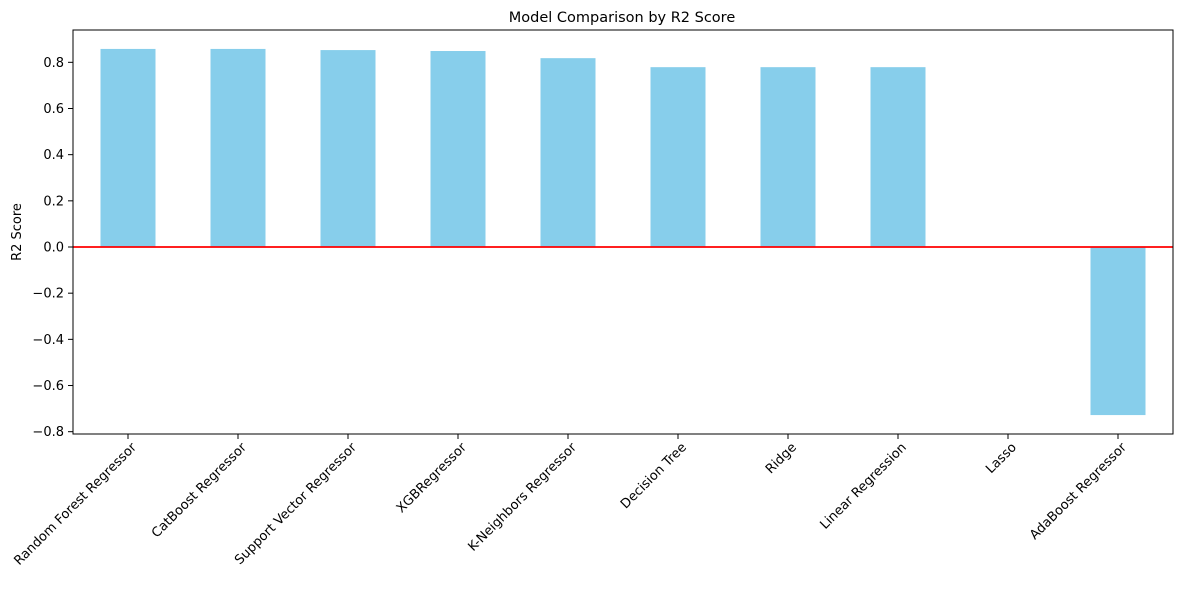 Image resolution: width=1182 pixels, height=590 pixels. Describe the element at coordinates (863, 486) in the screenshot. I see `x-tick-label: Linear Regression` at that location.